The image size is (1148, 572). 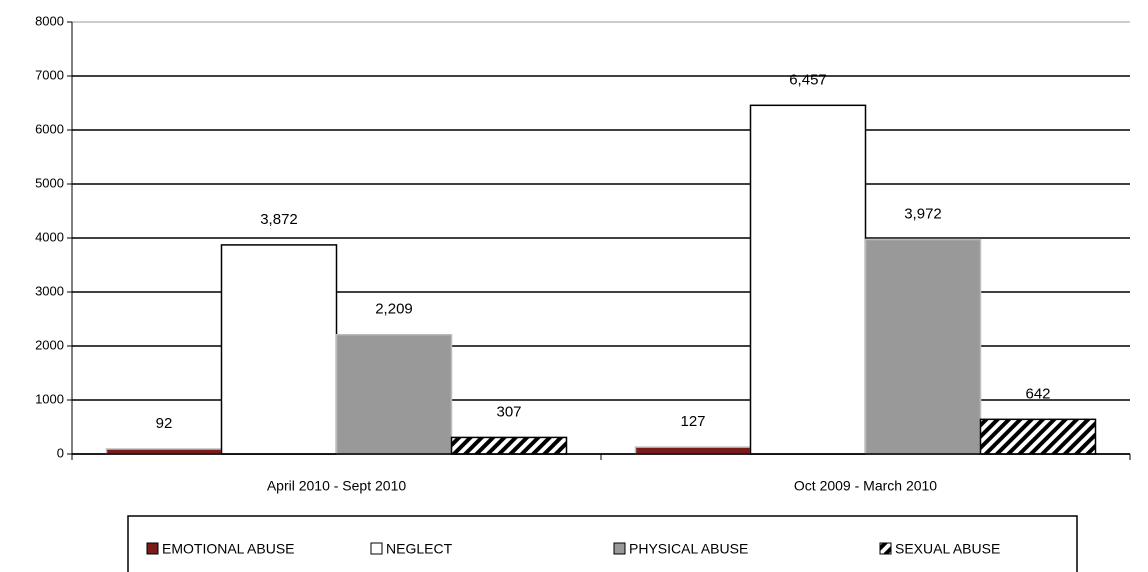 I want to click on y-tick-label: 6000, so click(x=49, y=128).